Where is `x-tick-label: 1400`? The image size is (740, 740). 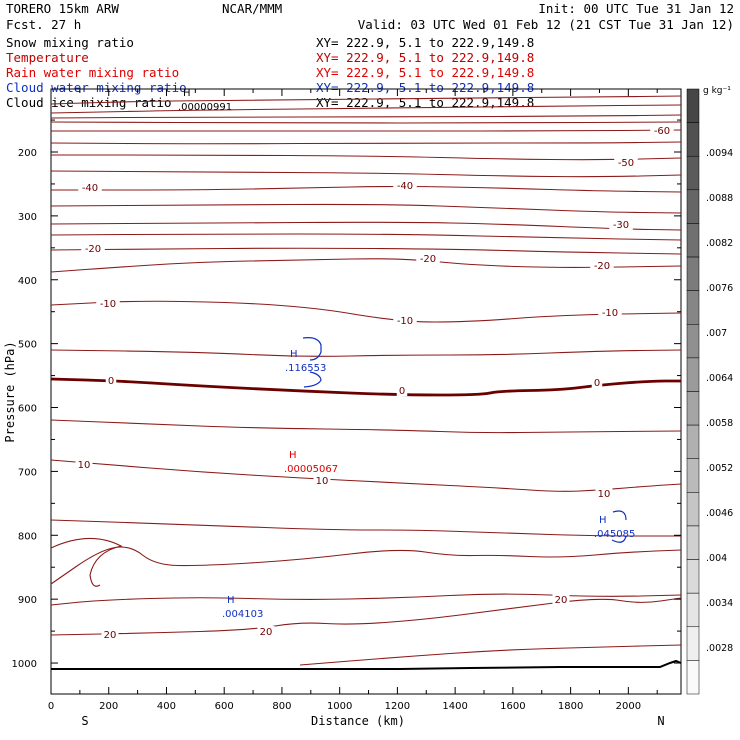 x-tick-label: 1400 is located at coordinates (454, 706).